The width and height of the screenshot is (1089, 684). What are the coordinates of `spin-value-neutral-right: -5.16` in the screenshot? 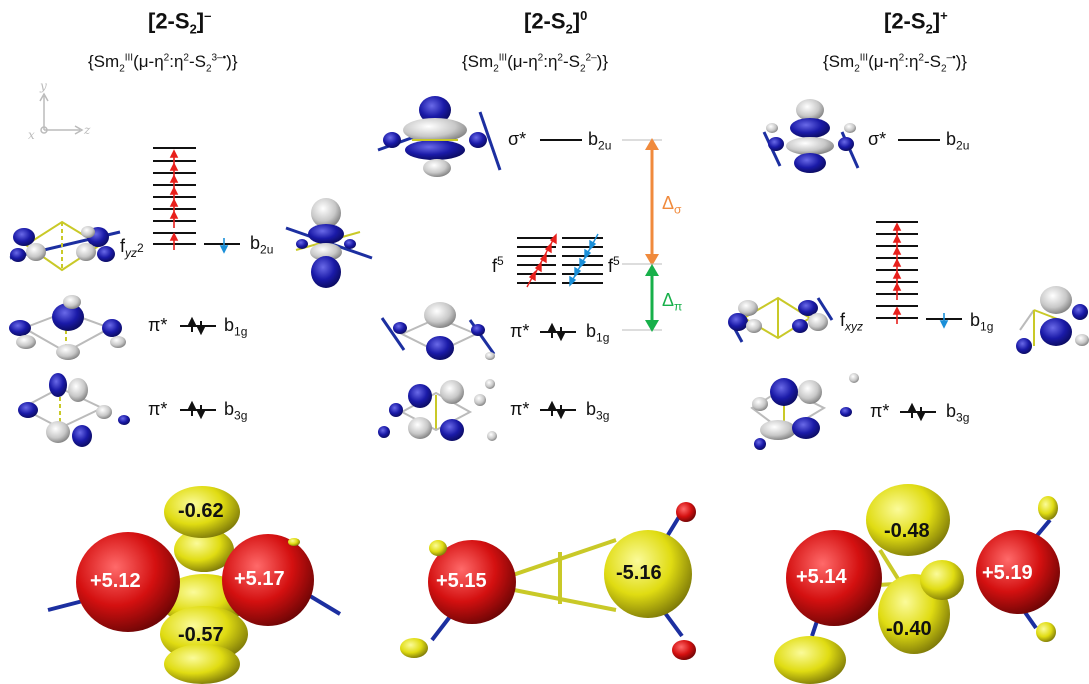 It's located at (639, 573).